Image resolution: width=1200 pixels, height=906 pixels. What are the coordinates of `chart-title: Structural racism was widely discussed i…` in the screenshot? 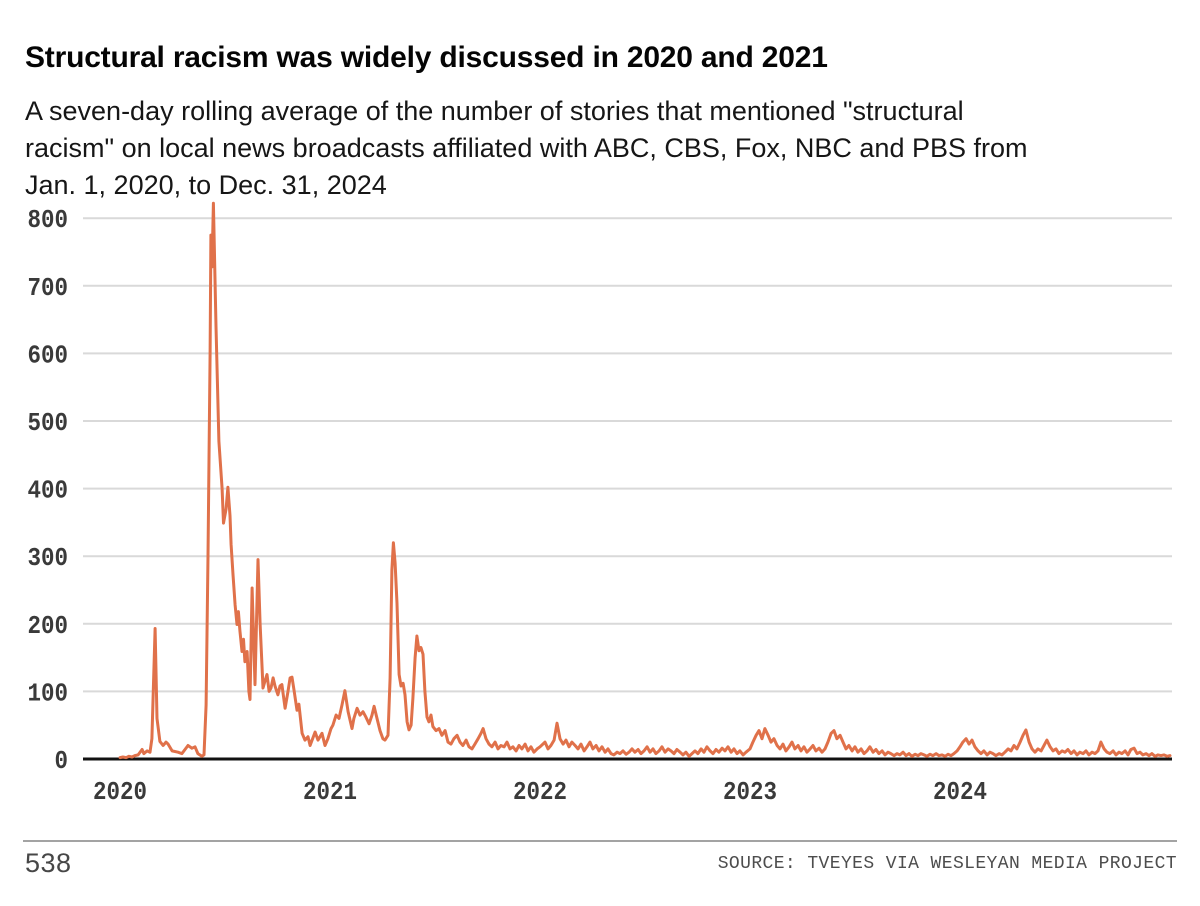 It's located at (426, 58).